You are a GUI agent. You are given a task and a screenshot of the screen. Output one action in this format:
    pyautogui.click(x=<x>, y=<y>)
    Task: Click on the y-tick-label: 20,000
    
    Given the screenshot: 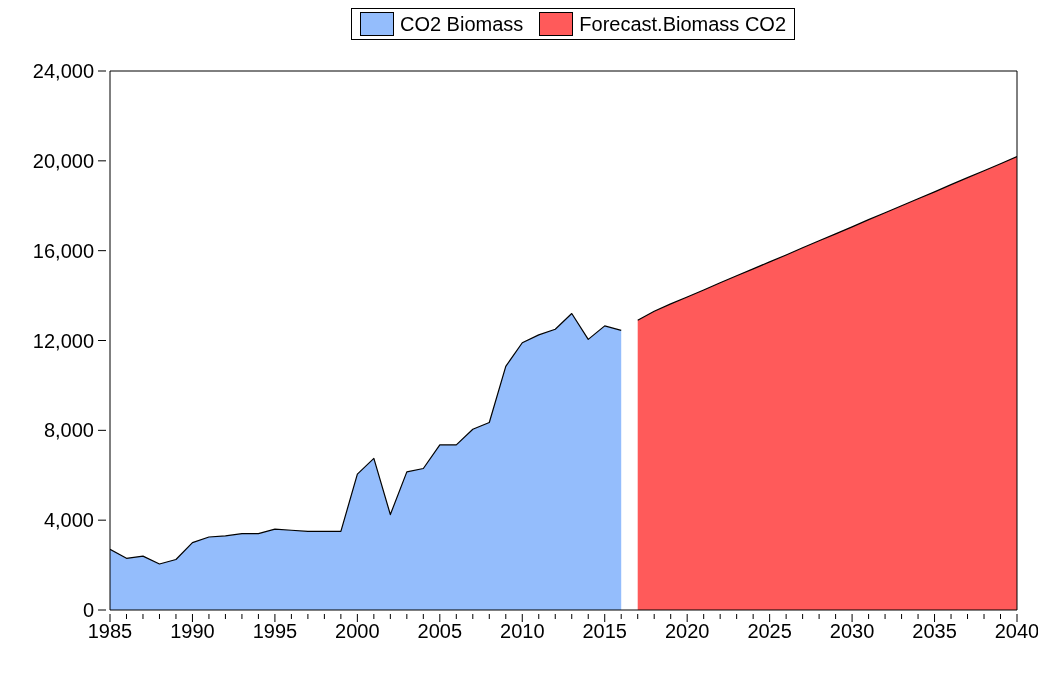 What is the action you would take?
    pyautogui.click(x=63, y=160)
    